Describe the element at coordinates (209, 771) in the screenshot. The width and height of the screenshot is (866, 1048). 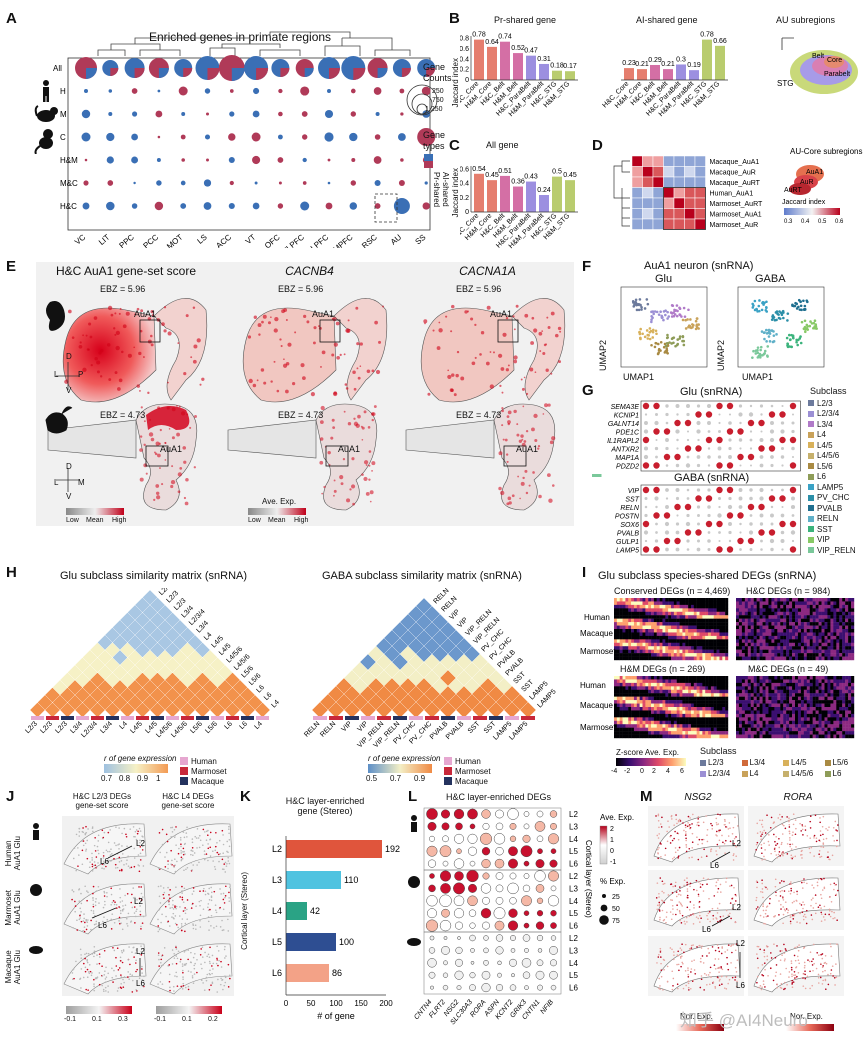
I see `species-label: Marmoset` at that location.